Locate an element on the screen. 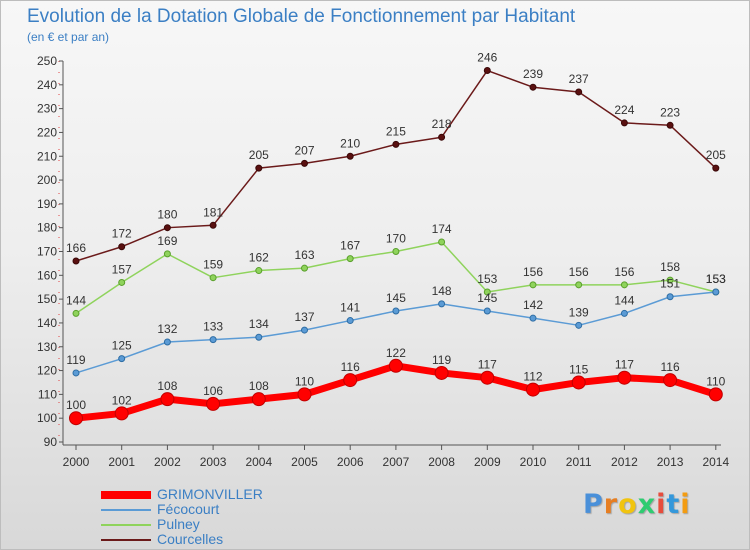  data-label: 180 is located at coordinates (167, 215).